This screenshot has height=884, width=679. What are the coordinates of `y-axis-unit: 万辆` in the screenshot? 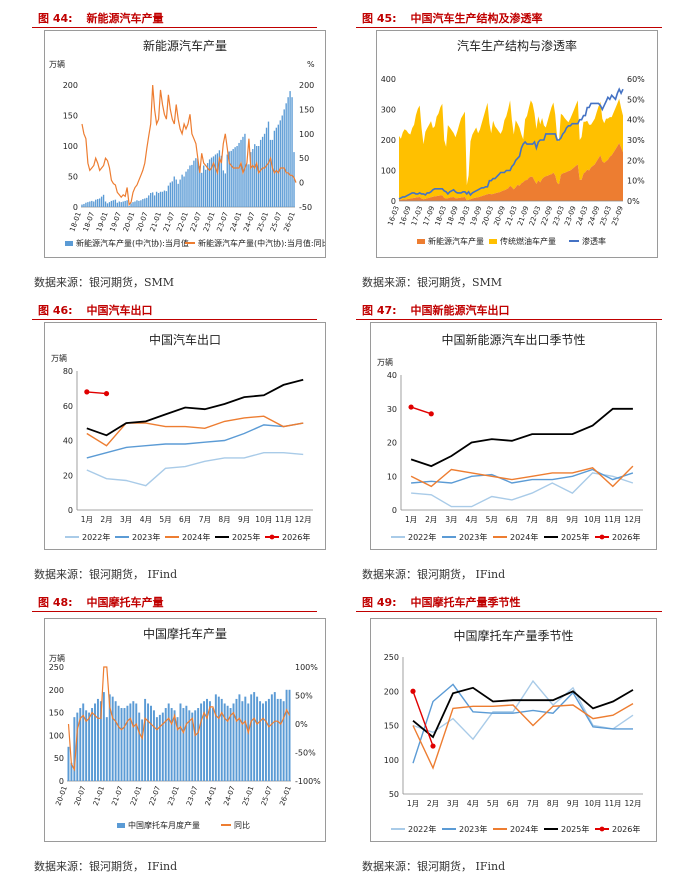 It's located at (59, 358).